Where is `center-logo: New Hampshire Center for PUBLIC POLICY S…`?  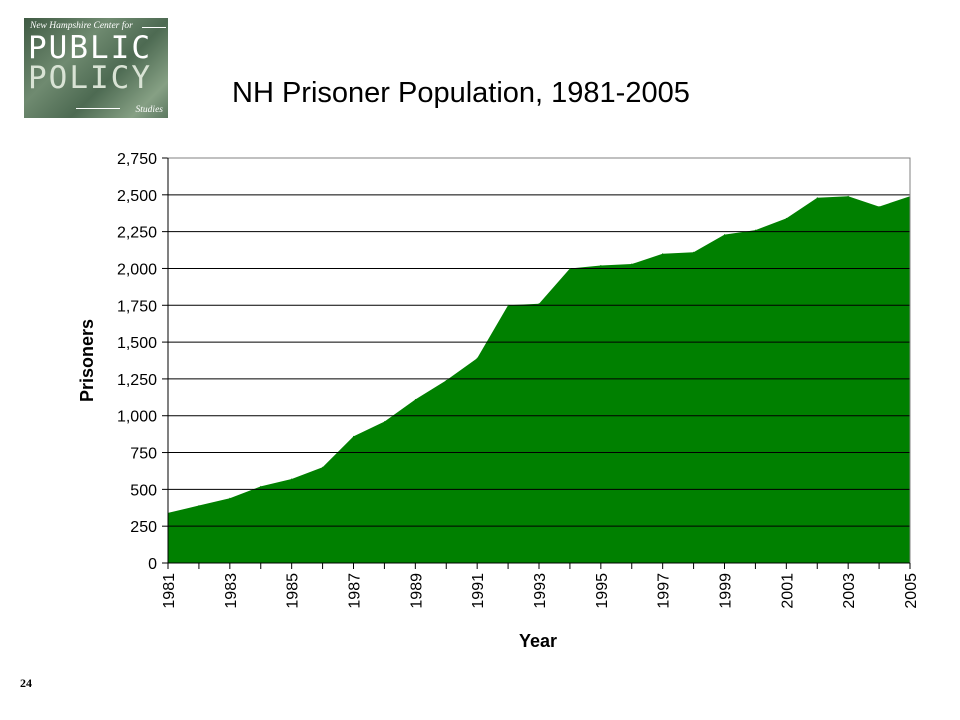 center-logo: New Hampshire Center for PUBLIC POLICY S… is located at coordinates (96, 68).